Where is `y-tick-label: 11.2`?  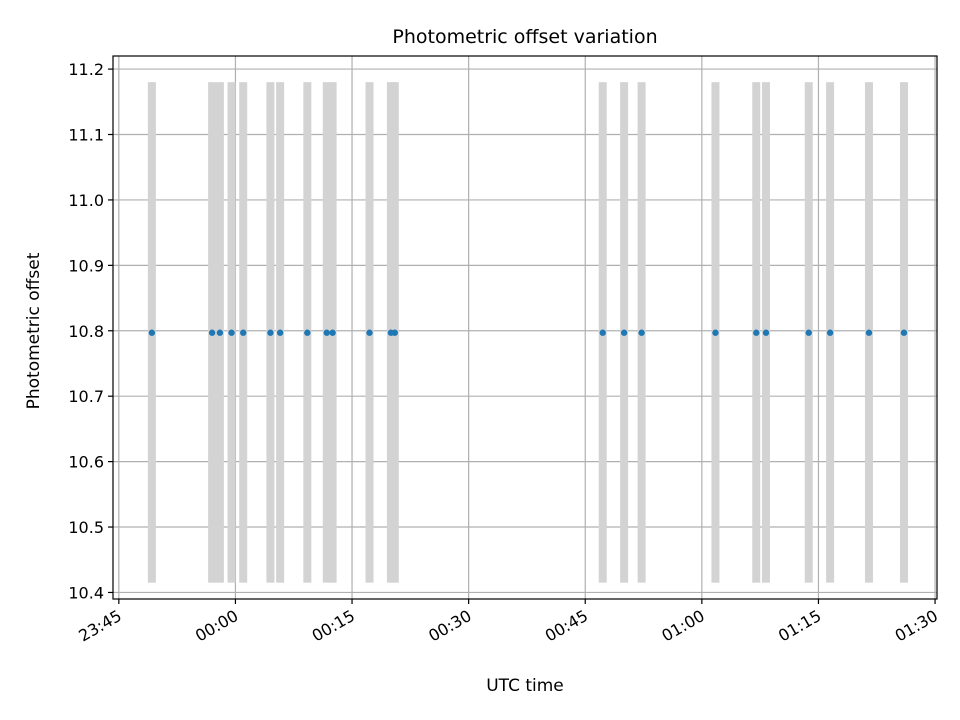 y-tick-label: 11.2 is located at coordinates (86, 69).